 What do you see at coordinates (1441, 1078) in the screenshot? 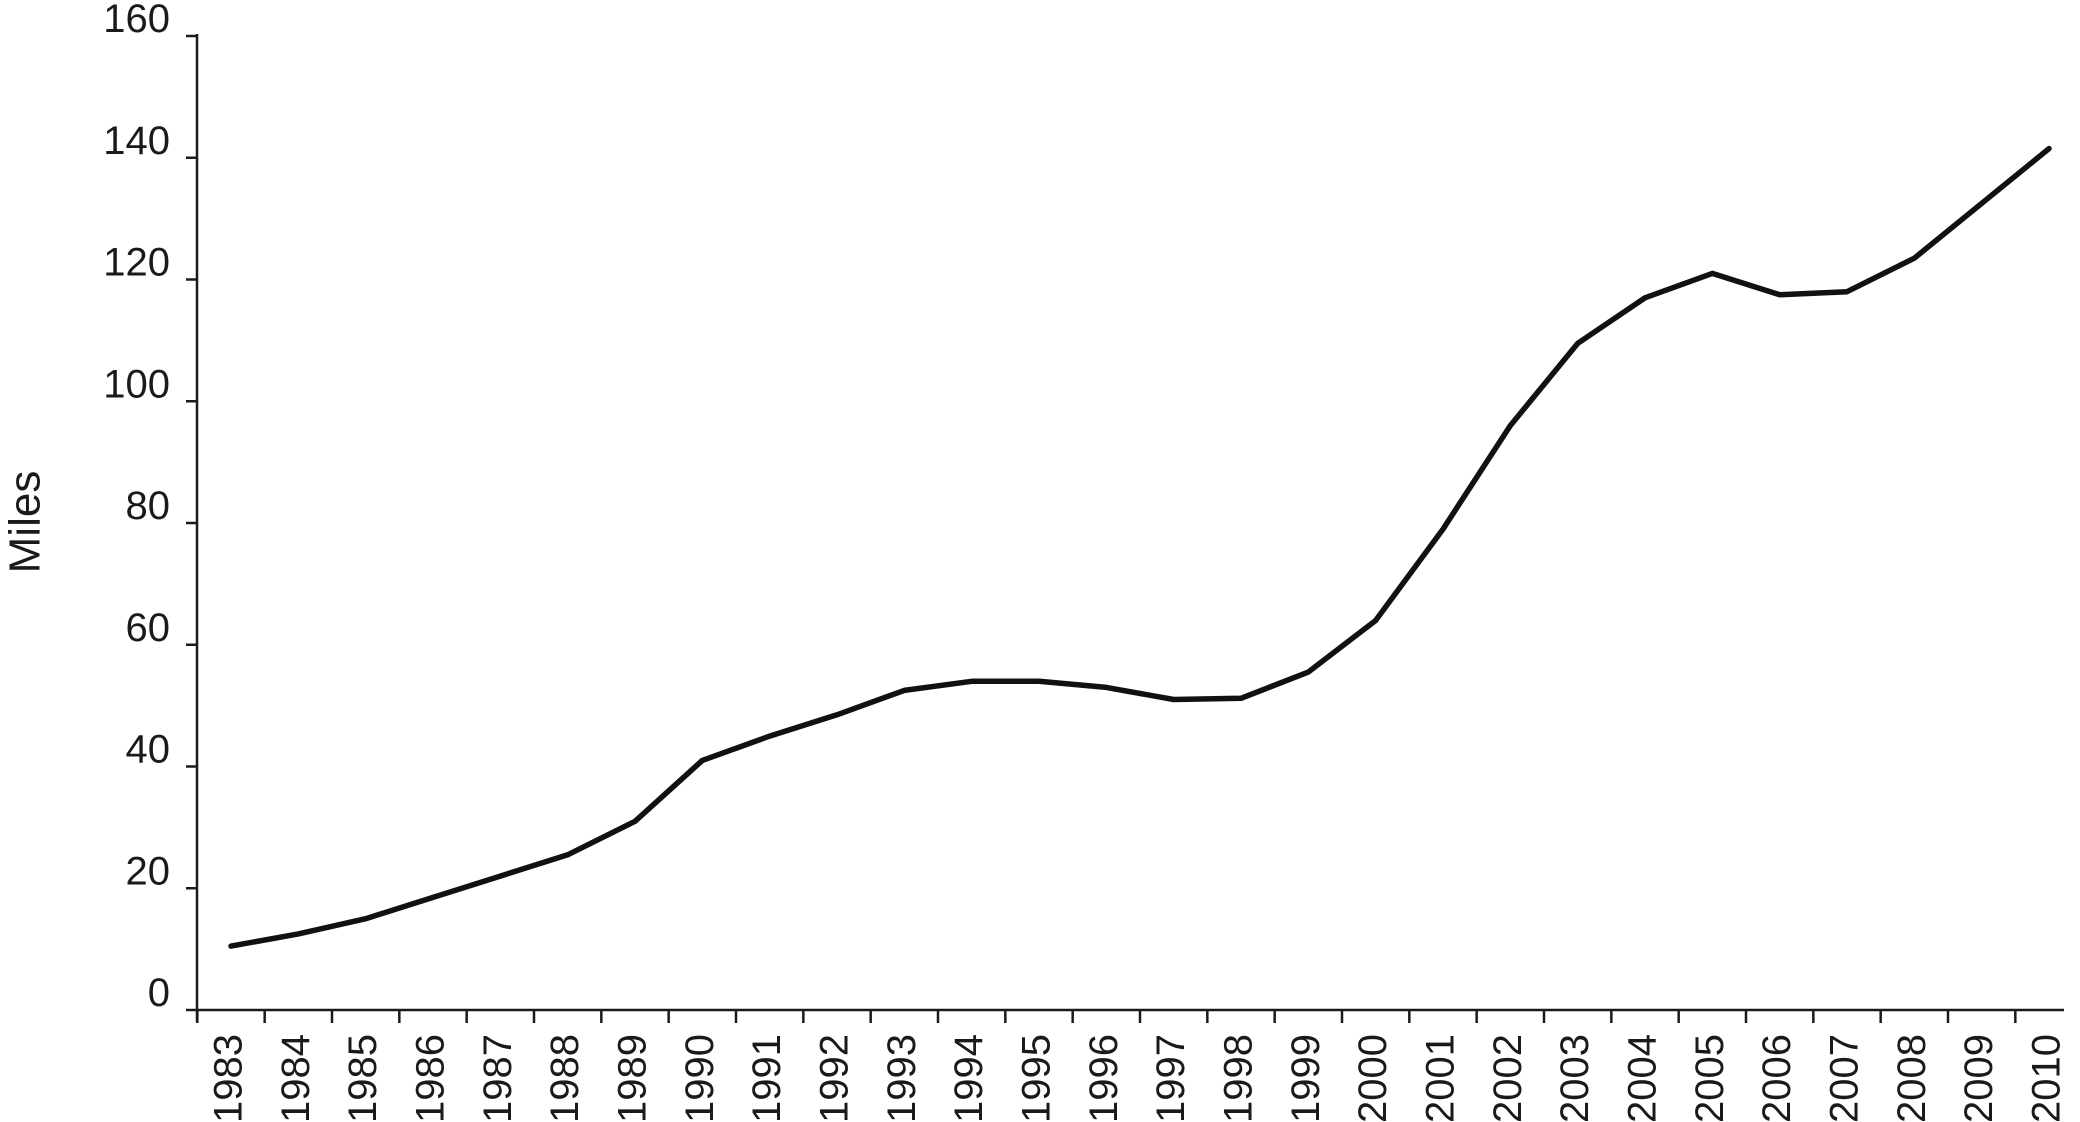
I see `x-tick-label: 2001` at bounding box center [1441, 1078].